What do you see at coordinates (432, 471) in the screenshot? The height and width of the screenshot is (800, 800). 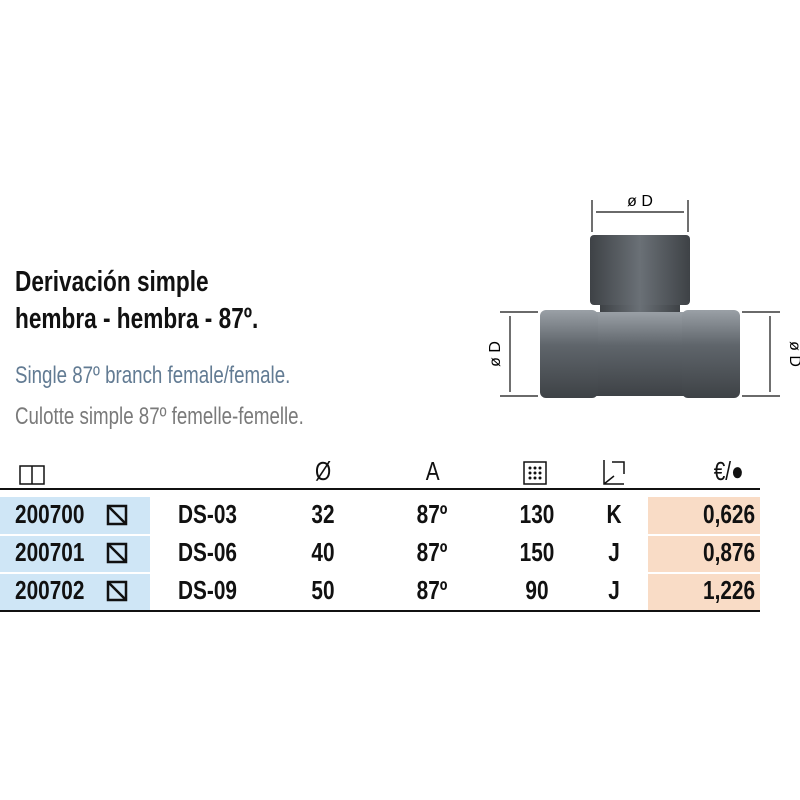 I see `column-header: A` at bounding box center [432, 471].